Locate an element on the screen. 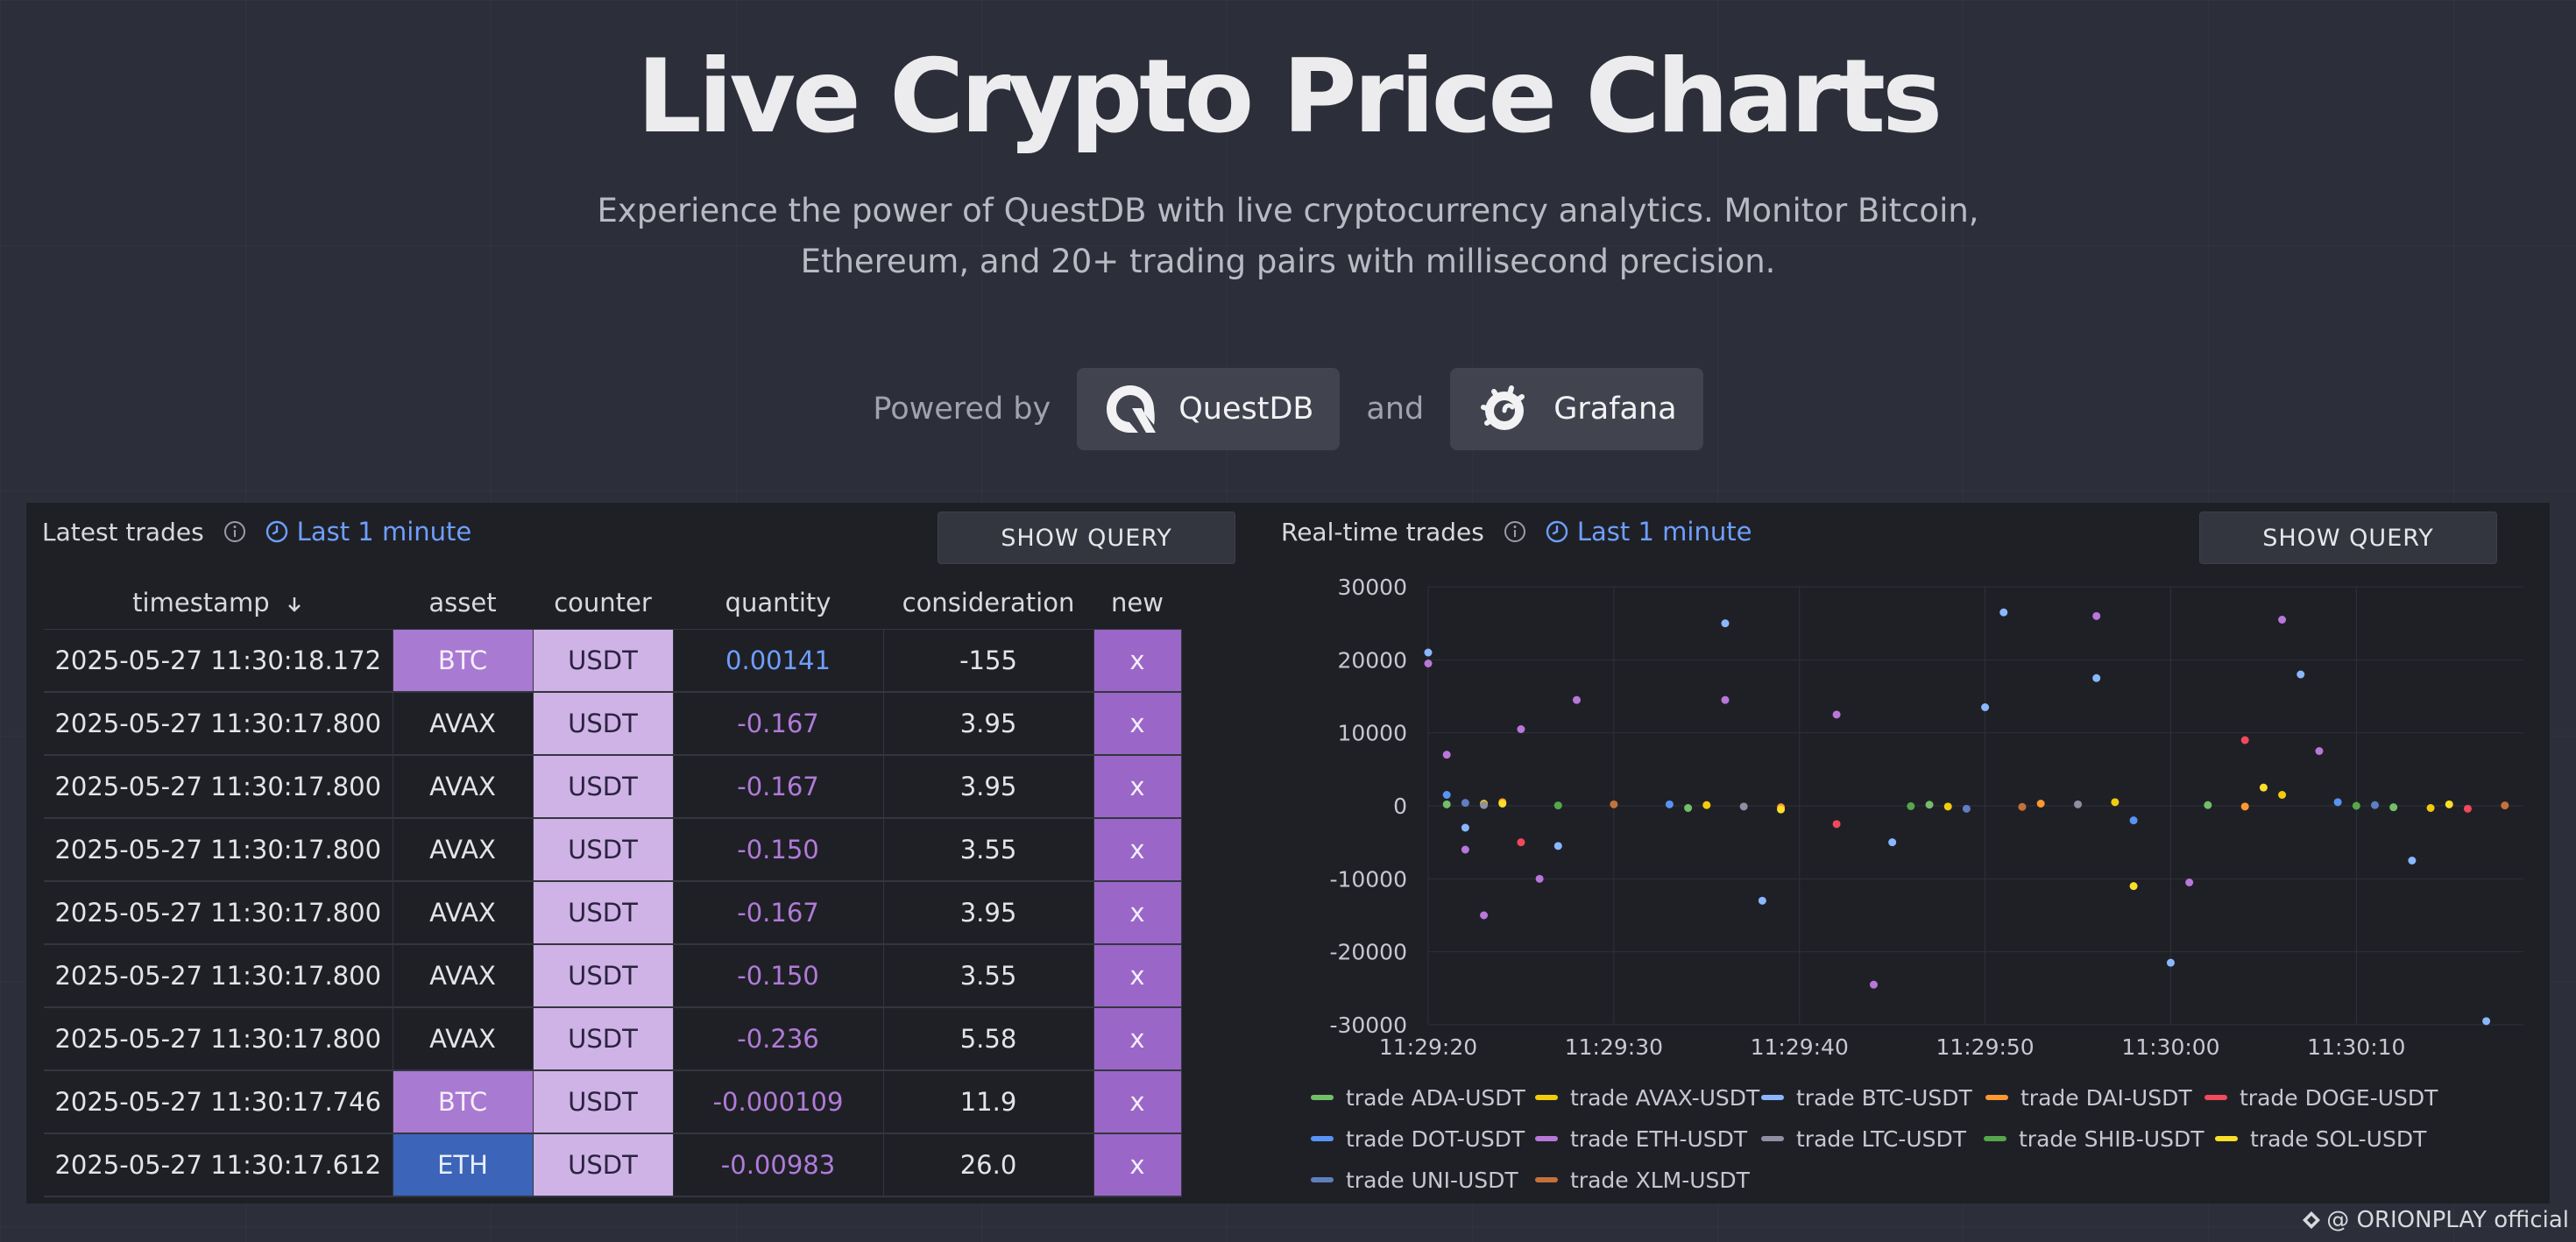  time-range-label: Last 1 minute is located at coordinates (384, 532).